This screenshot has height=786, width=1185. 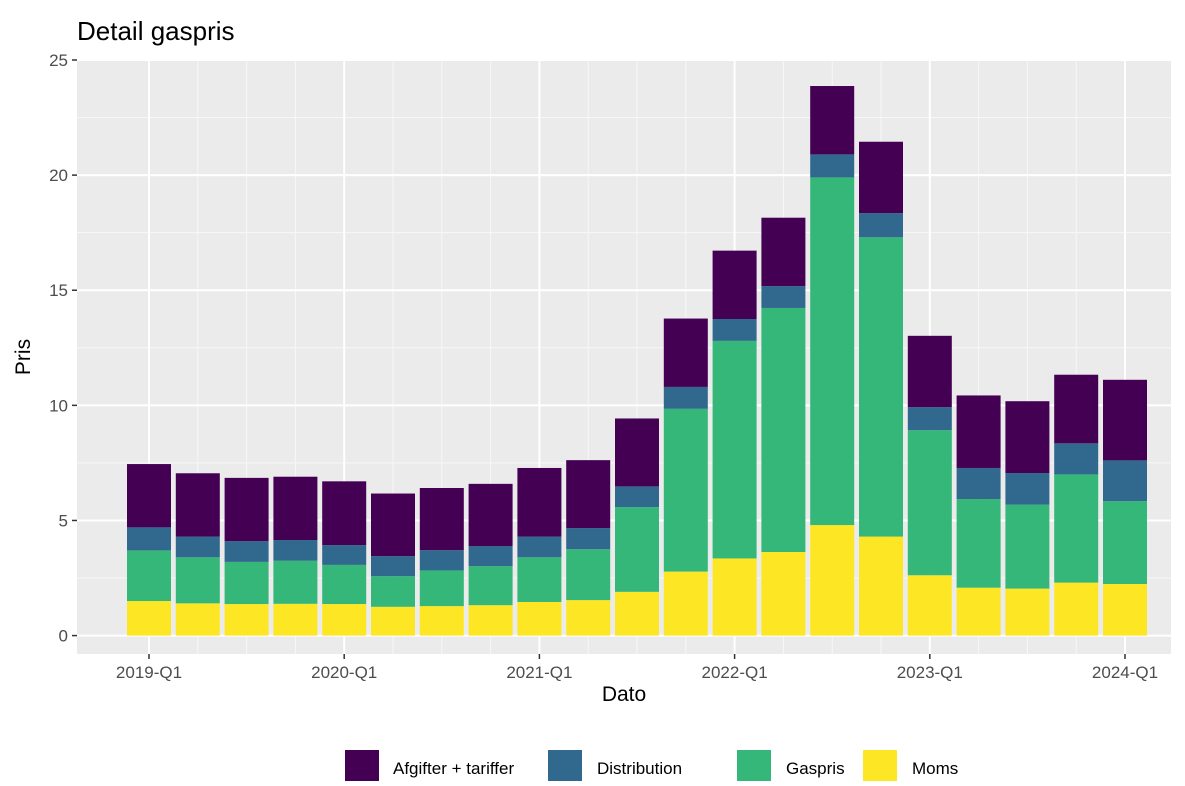 What do you see at coordinates (344, 672) in the screenshot?
I see `x-tick-label: 2020-Q1` at bounding box center [344, 672].